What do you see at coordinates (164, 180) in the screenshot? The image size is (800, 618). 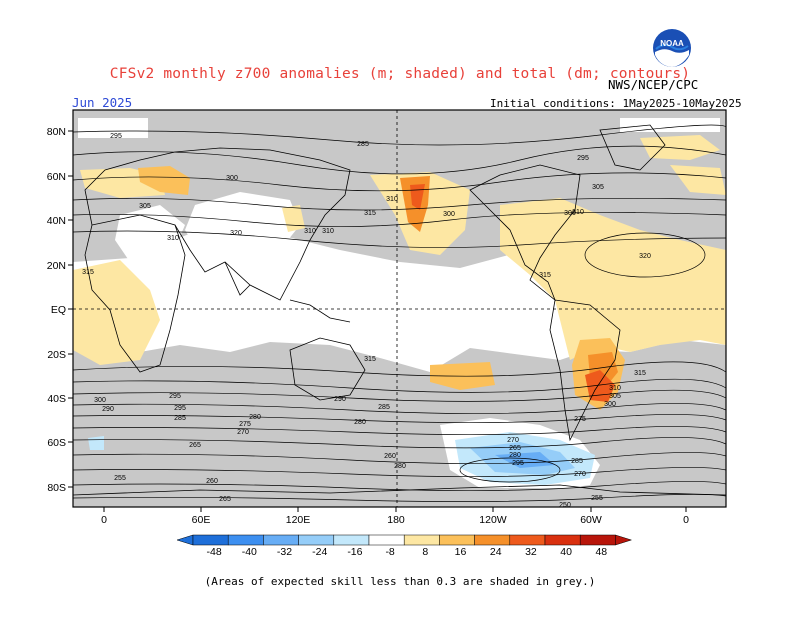 I see `orange-anomaly-europe` at bounding box center [164, 180].